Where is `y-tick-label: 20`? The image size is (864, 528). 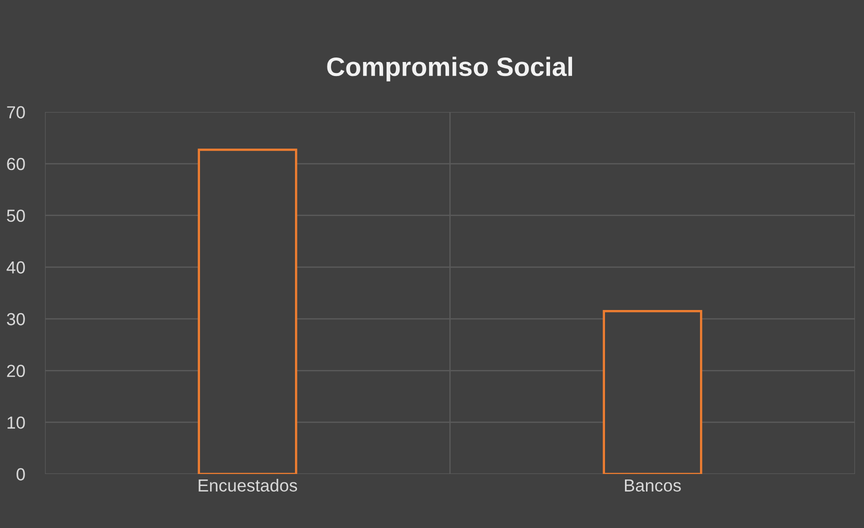
y-tick-label: 20 is located at coordinates (16, 371).